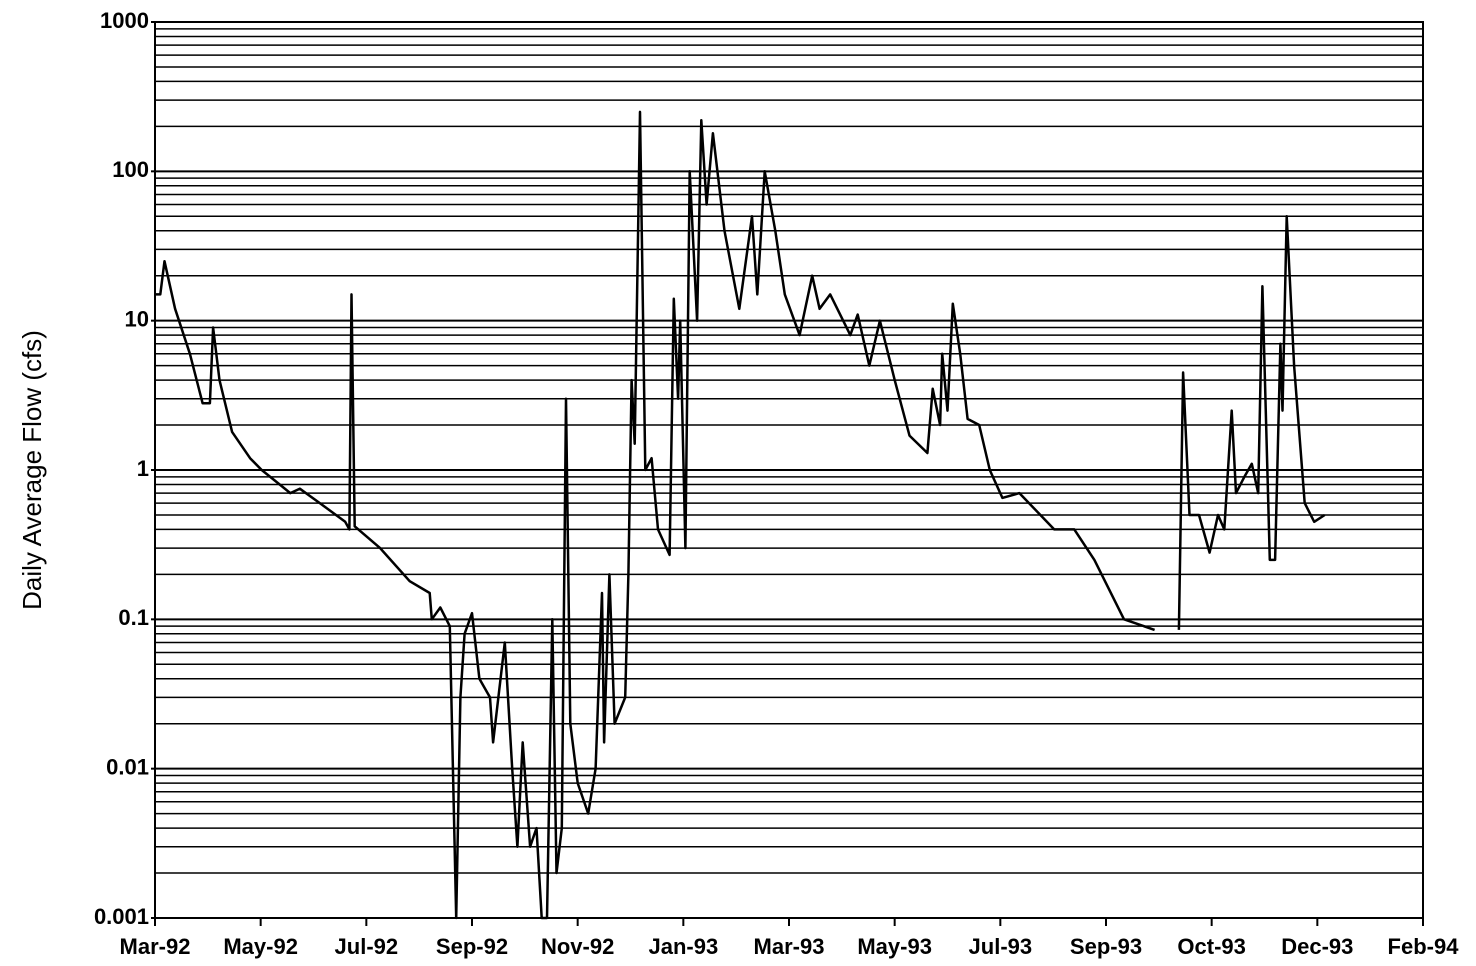 The width and height of the screenshot is (1476, 966). Describe the element at coordinates (121, 916) in the screenshot. I see `y-tick-label: 0.001` at that location.